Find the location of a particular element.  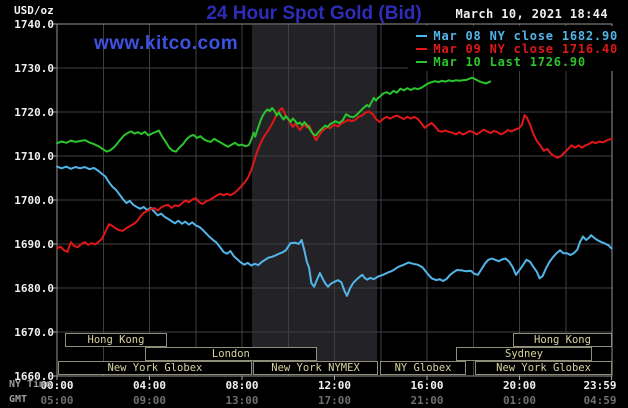

x-tick-label-ny: 04:00 is located at coordinates (149, 385).